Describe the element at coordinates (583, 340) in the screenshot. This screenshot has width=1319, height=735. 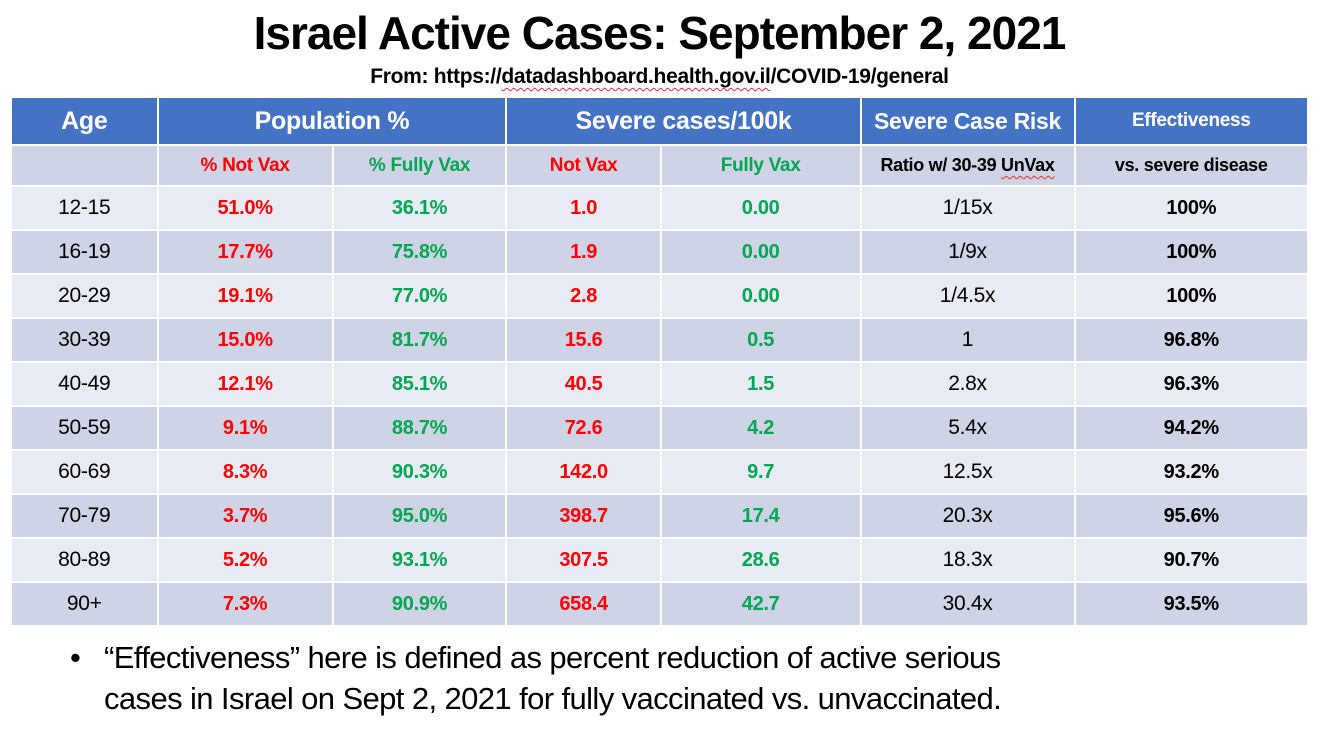
I see `cell-not-vax: 15.6` at that location.